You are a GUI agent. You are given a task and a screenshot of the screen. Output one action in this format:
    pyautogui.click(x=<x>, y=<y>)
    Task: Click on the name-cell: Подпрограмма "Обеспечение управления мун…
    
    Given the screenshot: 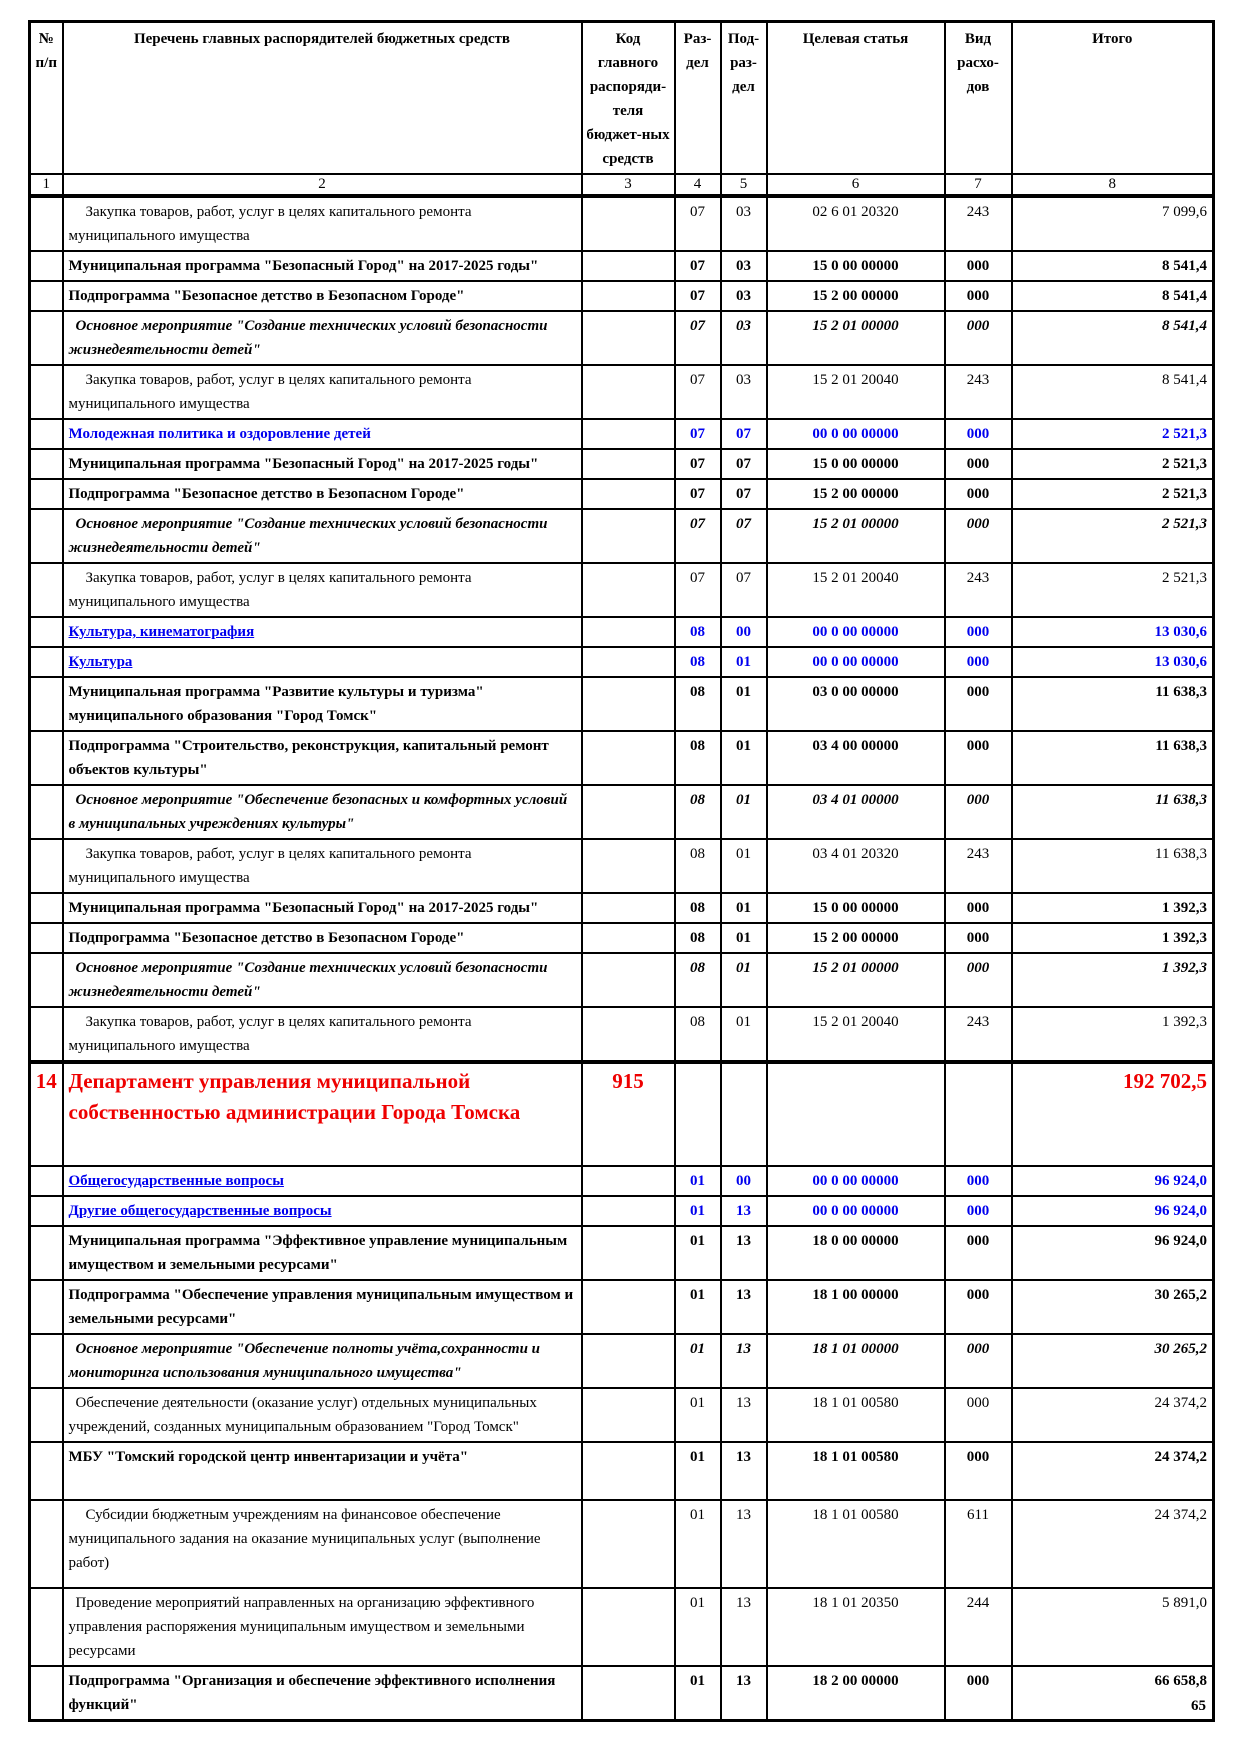 What is the action you would take?
    pyautogui.click(x=322, y=1307)
    